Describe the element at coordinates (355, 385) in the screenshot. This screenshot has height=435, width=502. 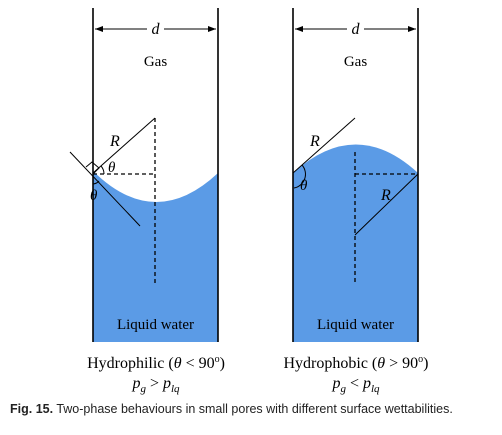
I see `pressure-relation: pg < plq` at that location.